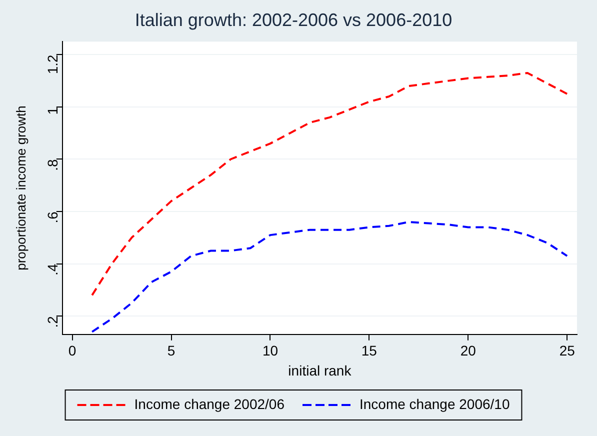  Describe the element at coordinates (209, 404) in the screenshot. I see `legend-label: Income change 2002/06` at that location.